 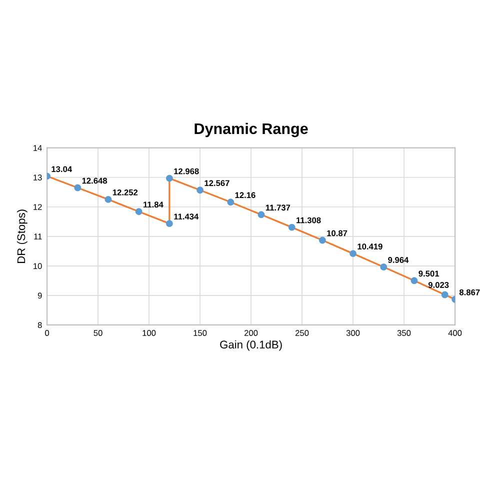 What do you see at coordinates (186, 217) in the screenshot?
I see `data-label: 11.434` at bounding box center [186, 217].